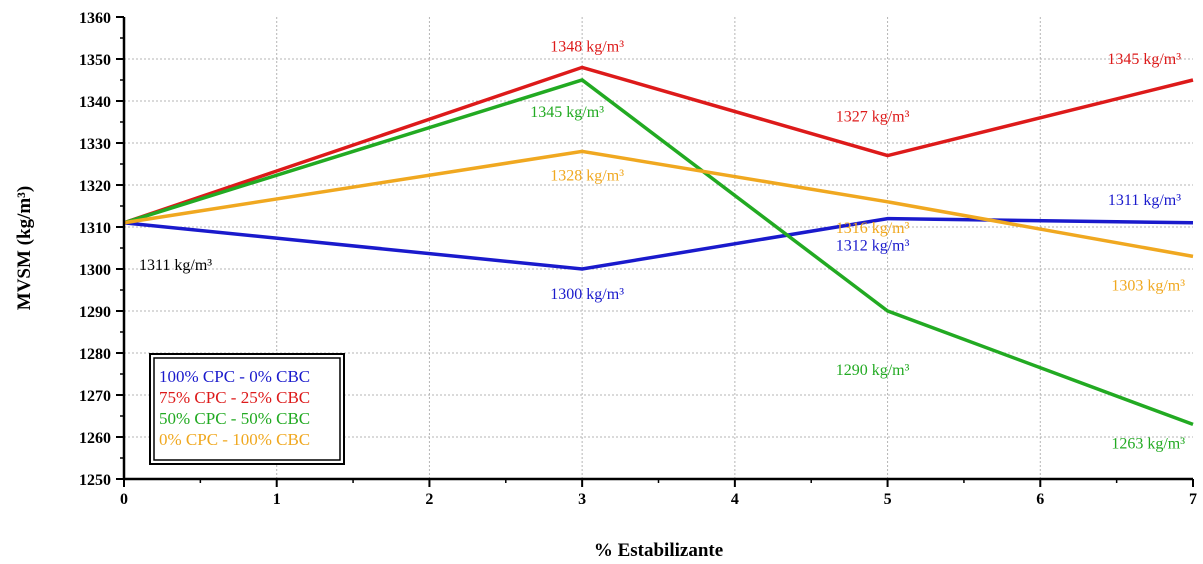 The width and height of the screenshot is (1203, 564). What do you see at coordinates (582, 499) in the screenshot?
I see `x-tick-label: 3` at bounding box center [582, 499].